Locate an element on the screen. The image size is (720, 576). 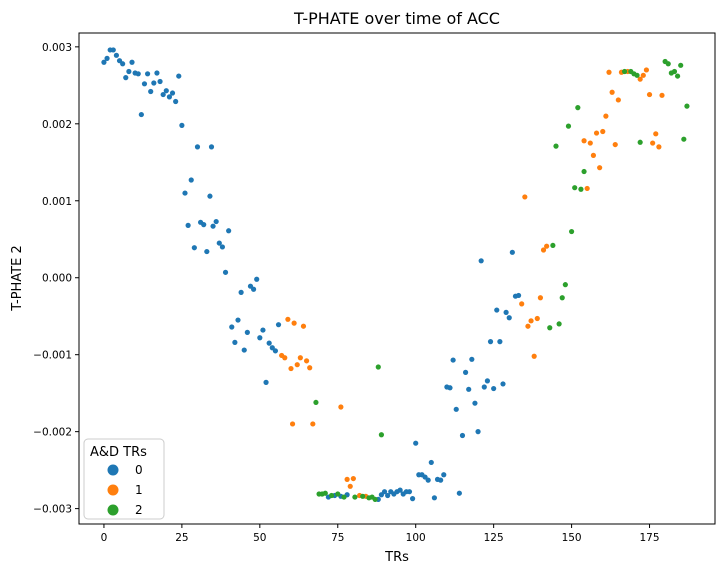
legend-items: 0 1 2 is located at coordinates (125, 490).